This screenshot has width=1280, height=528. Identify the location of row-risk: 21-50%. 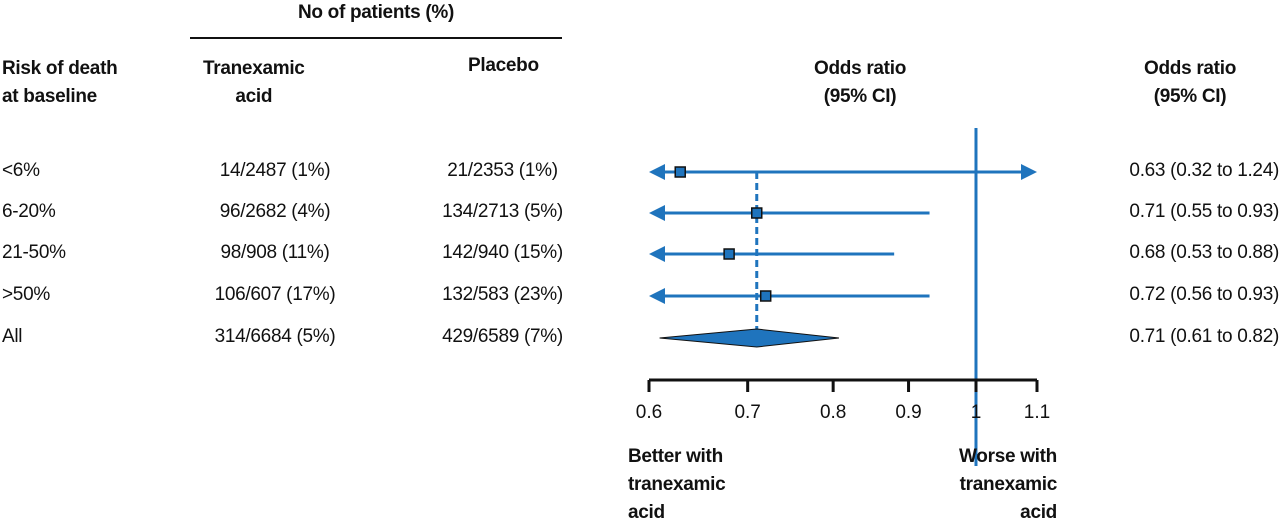
(34, 252).